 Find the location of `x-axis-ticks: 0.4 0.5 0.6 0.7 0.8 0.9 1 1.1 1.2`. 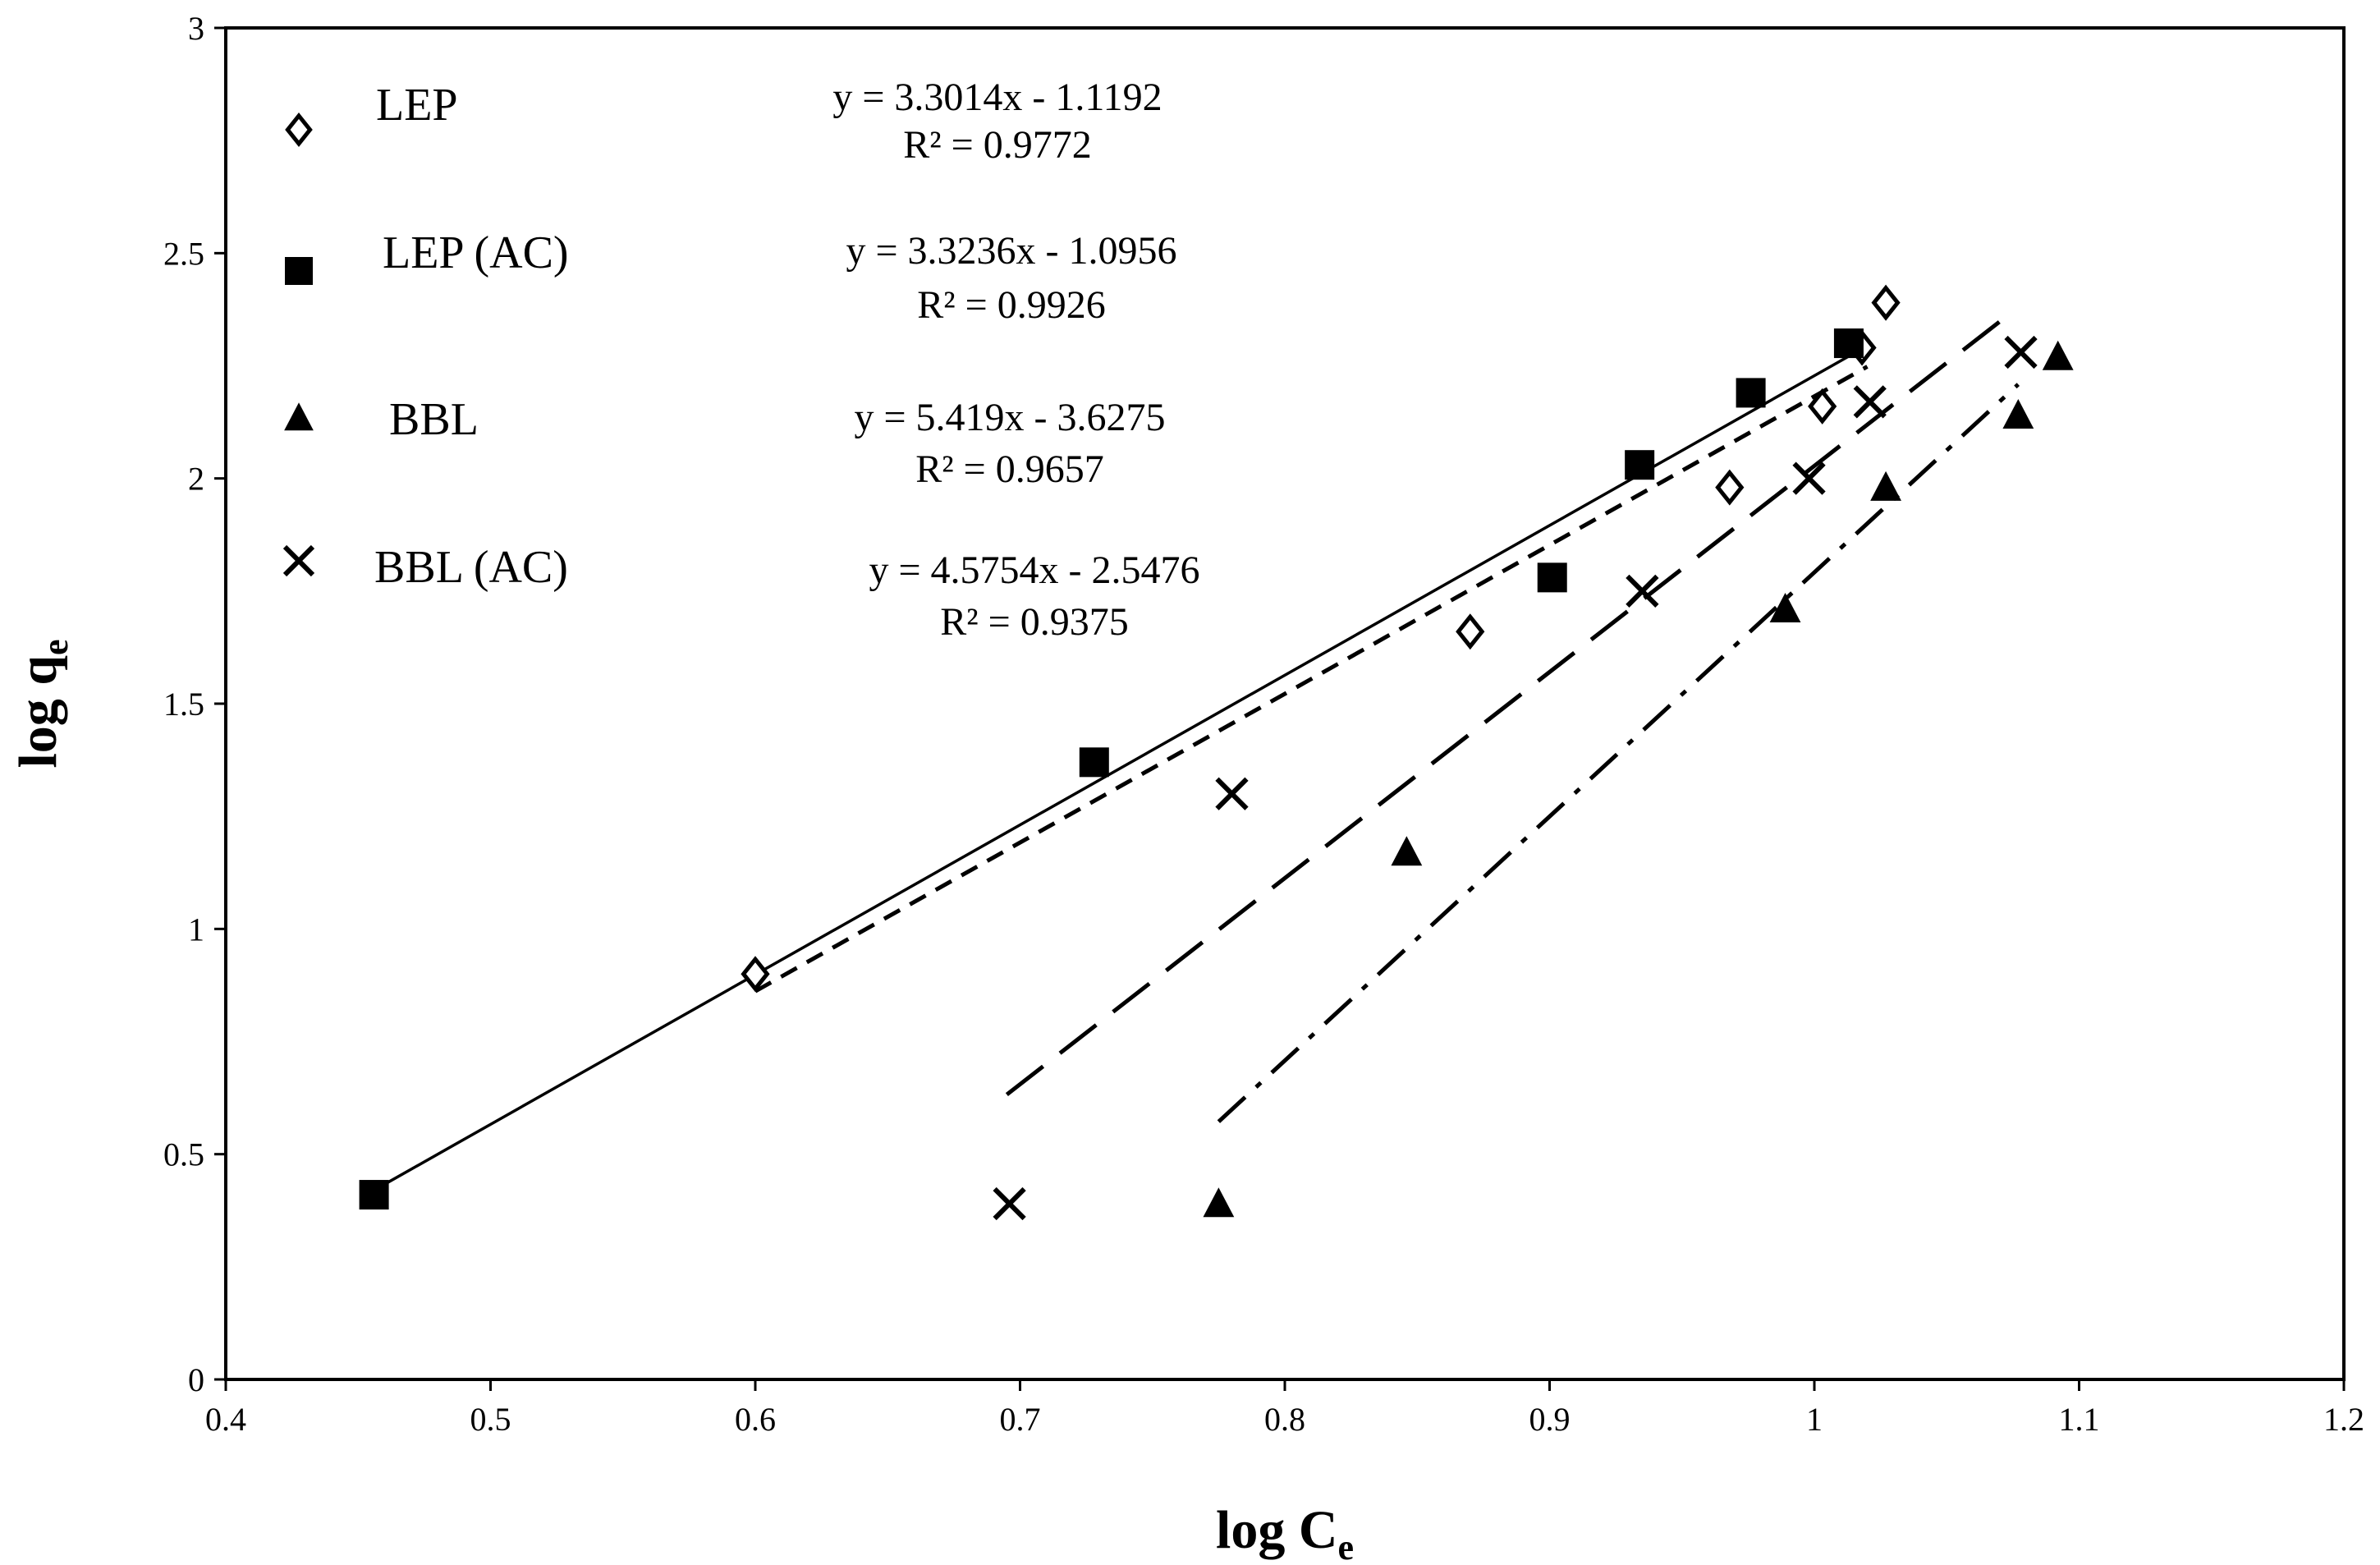

x-axis-ticks: 0.4 0.5 0.6 0.7 0.8 0.9 1 1.1 1.2 is located at coordinates (1284, 1409).